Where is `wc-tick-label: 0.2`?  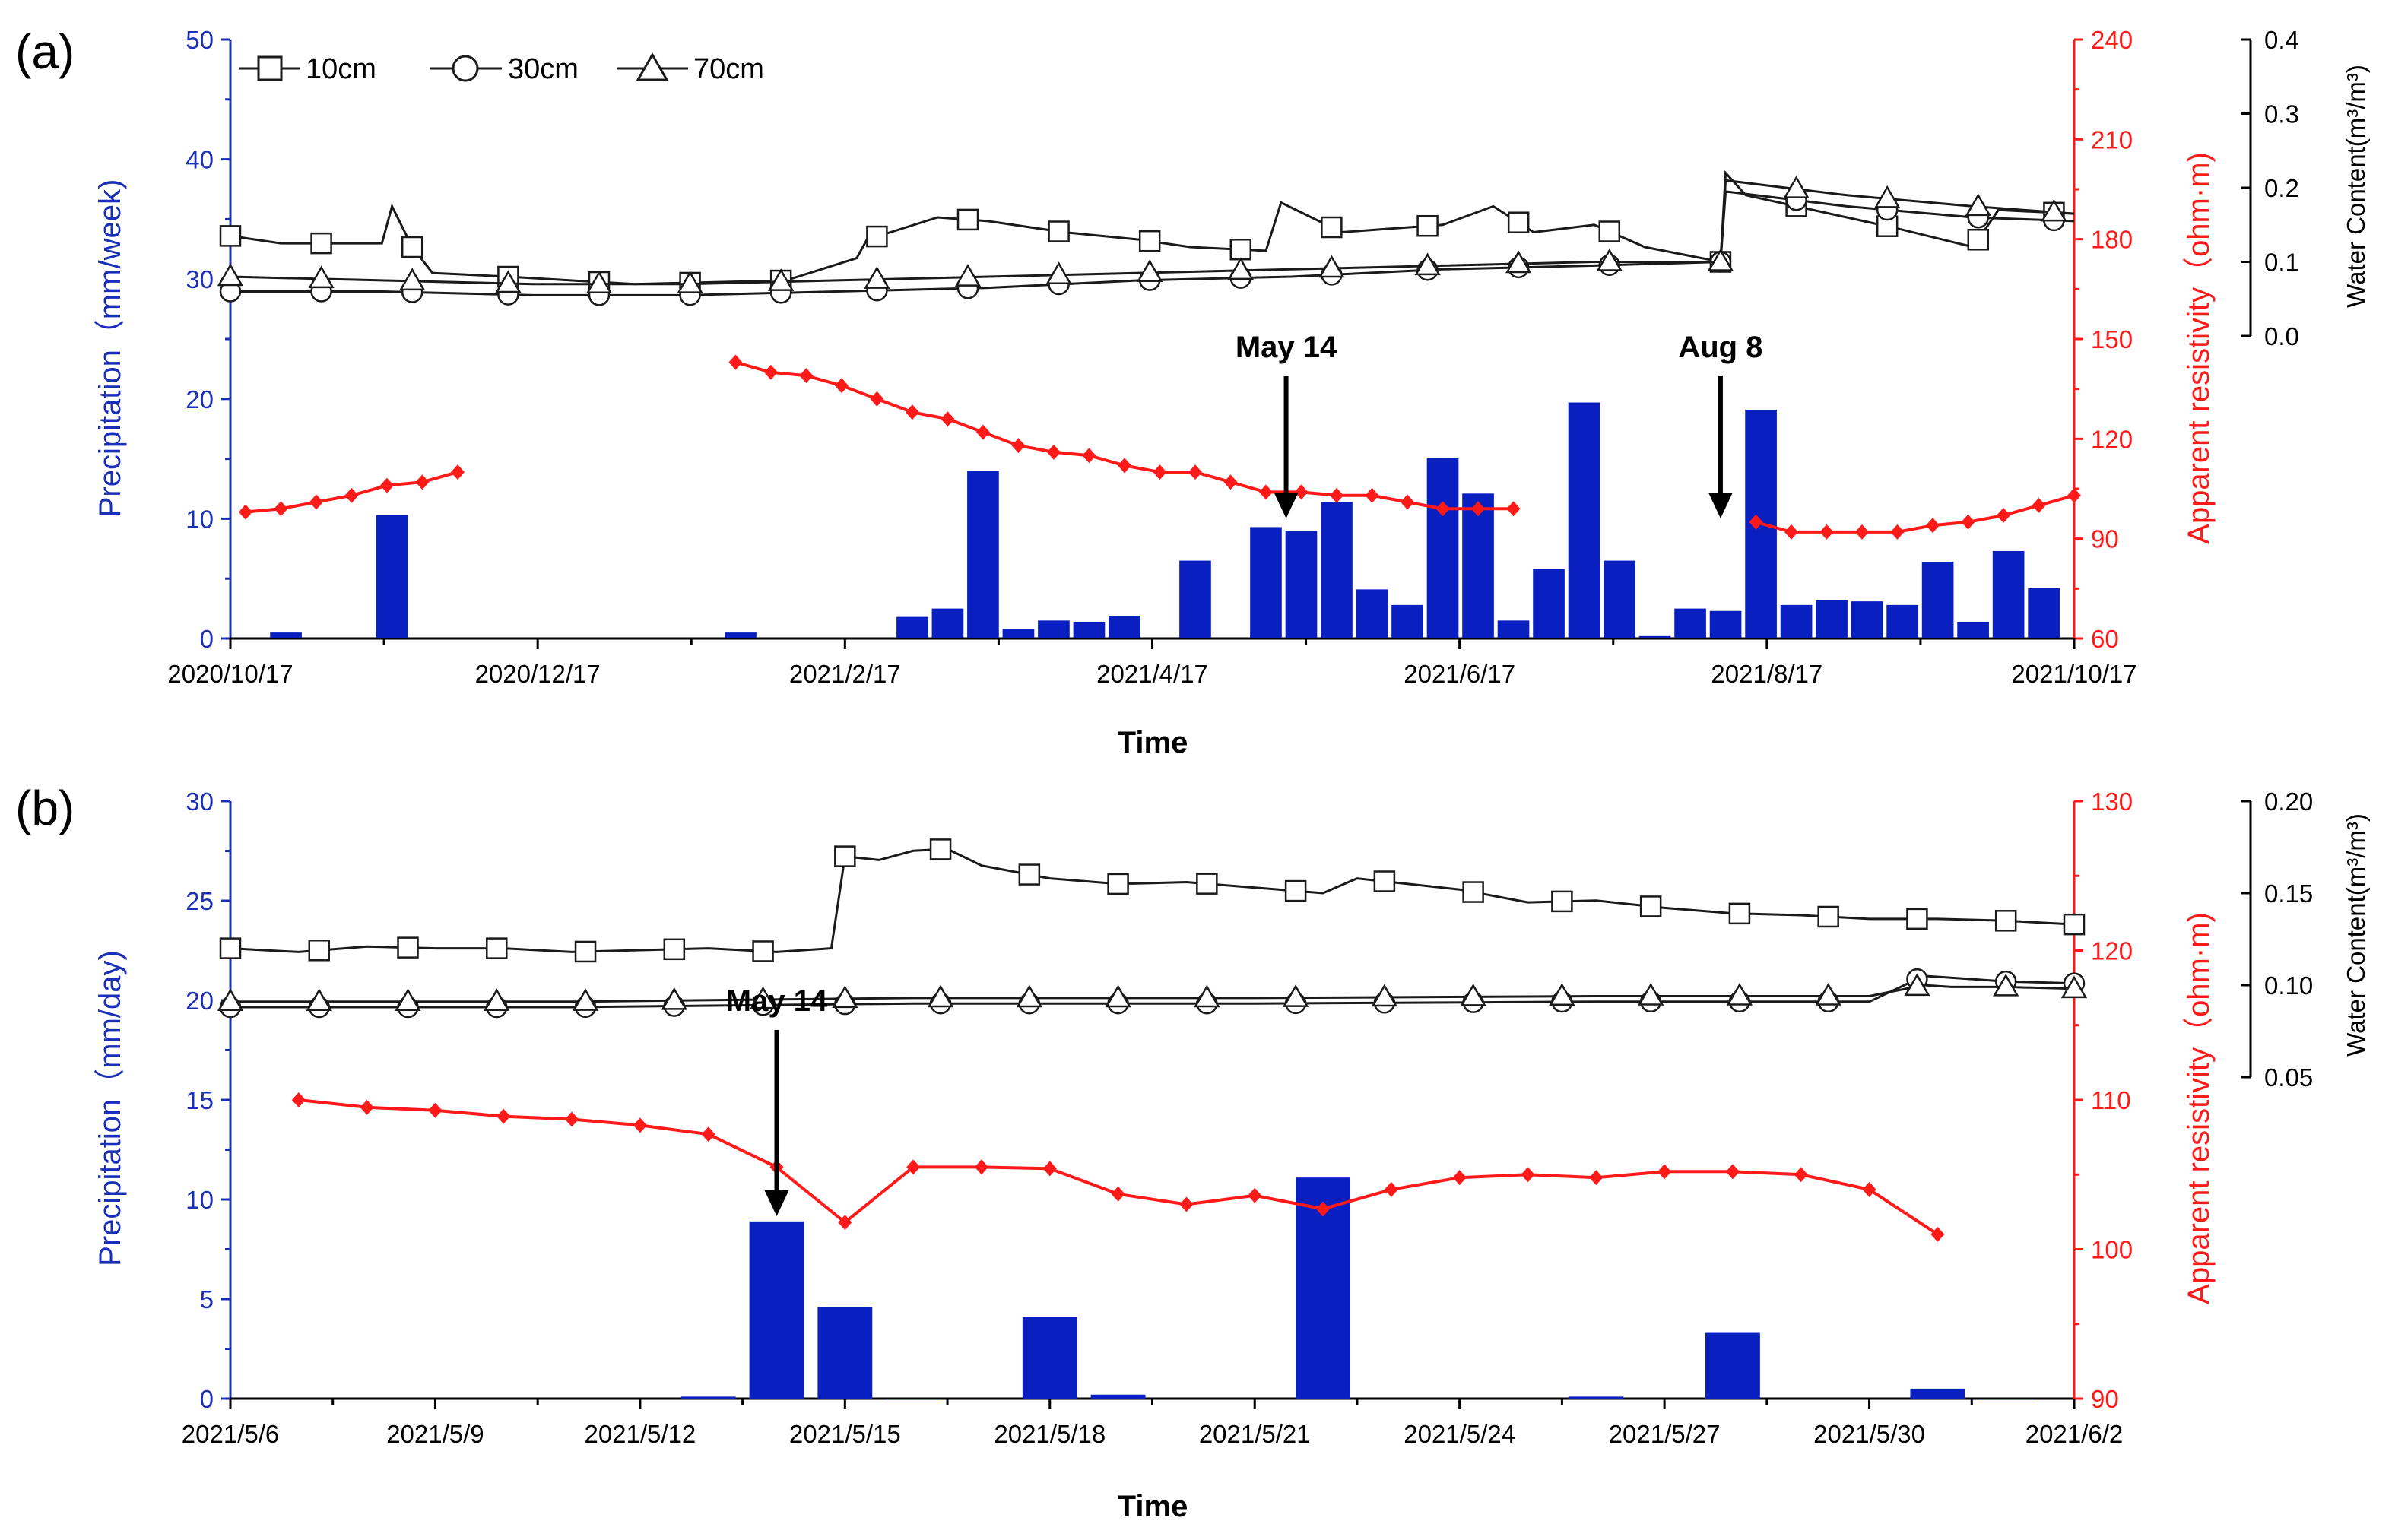 wc-tick-label: 0.2 is located at coordinates (2281, 188).